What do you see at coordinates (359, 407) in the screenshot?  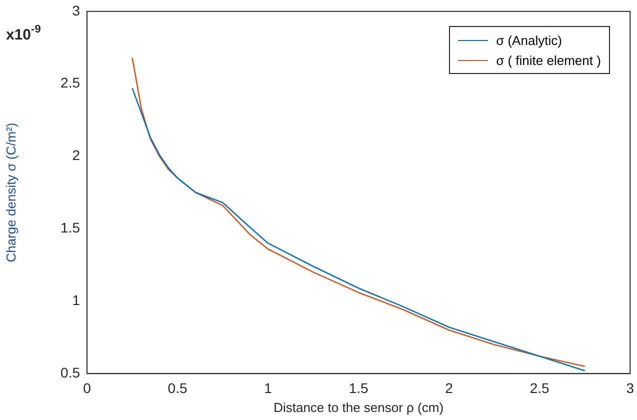 I see `x-axis-title: Distance to the sensor ρ (cm)` at bounding box center [359, 407].